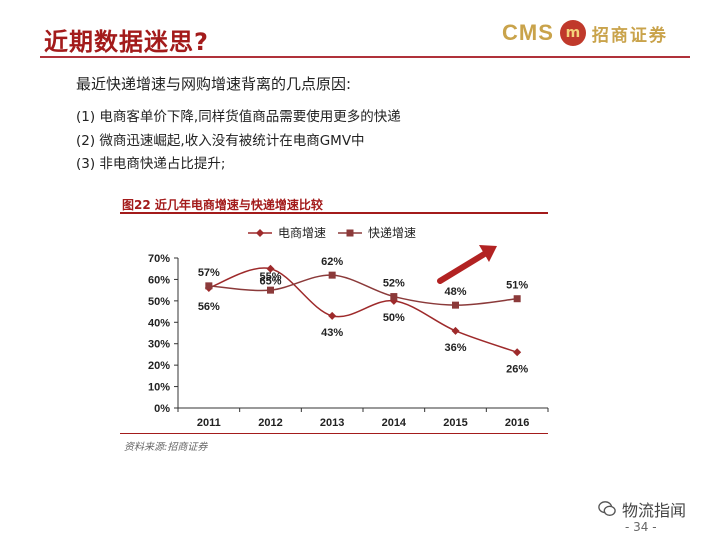  I want to click on x-tick-label: 2012, so click(270, 423).